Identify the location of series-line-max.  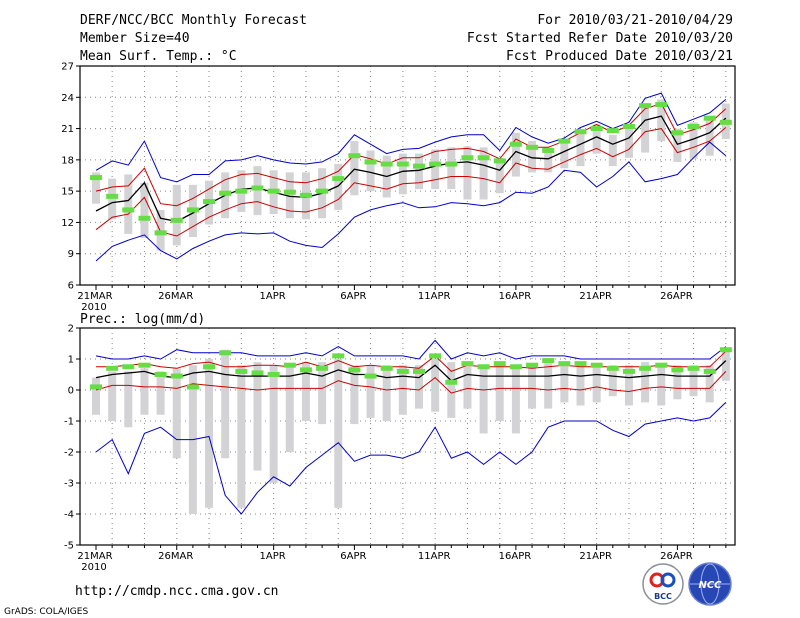
(411, 349).